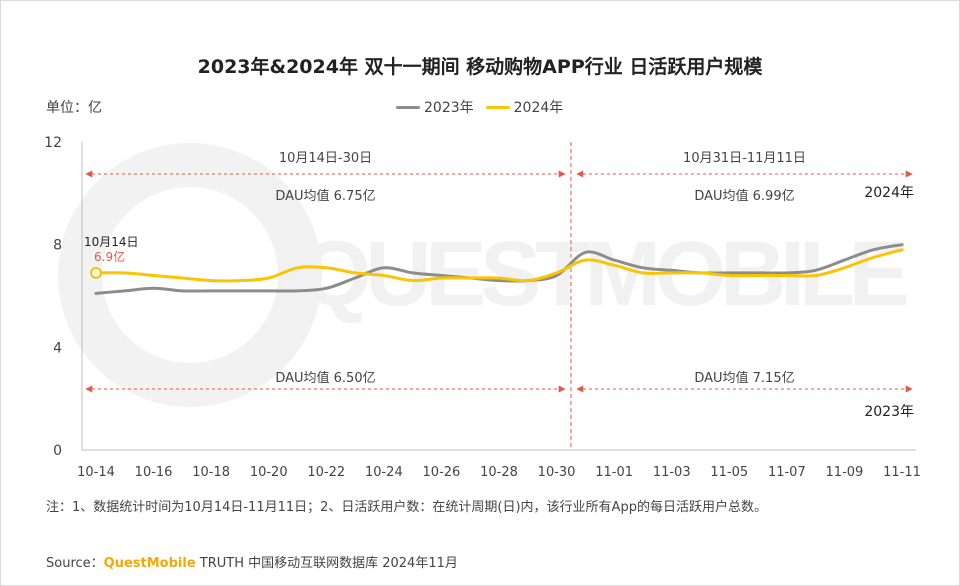  What do you see at coordinates (109, 256) in the screenshot?
I see `point-value-label: 6.9亿` at bounding box center [109, 256].